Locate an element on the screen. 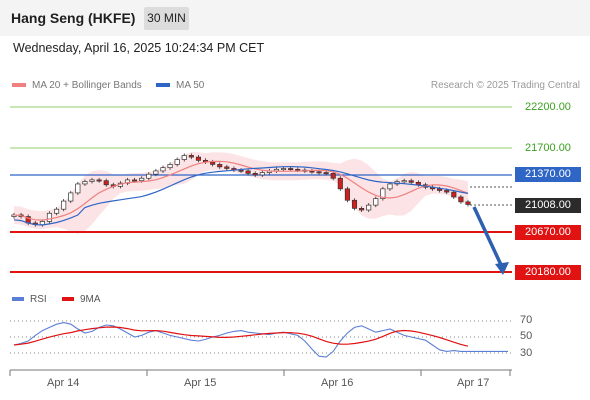  level-label-r1: 21700.00 is located at coordinates (548, 148).